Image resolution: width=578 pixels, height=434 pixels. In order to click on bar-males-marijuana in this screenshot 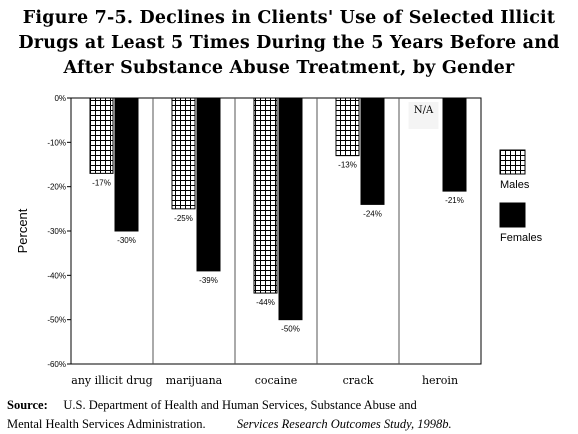, I will do `click(183, 153)`.